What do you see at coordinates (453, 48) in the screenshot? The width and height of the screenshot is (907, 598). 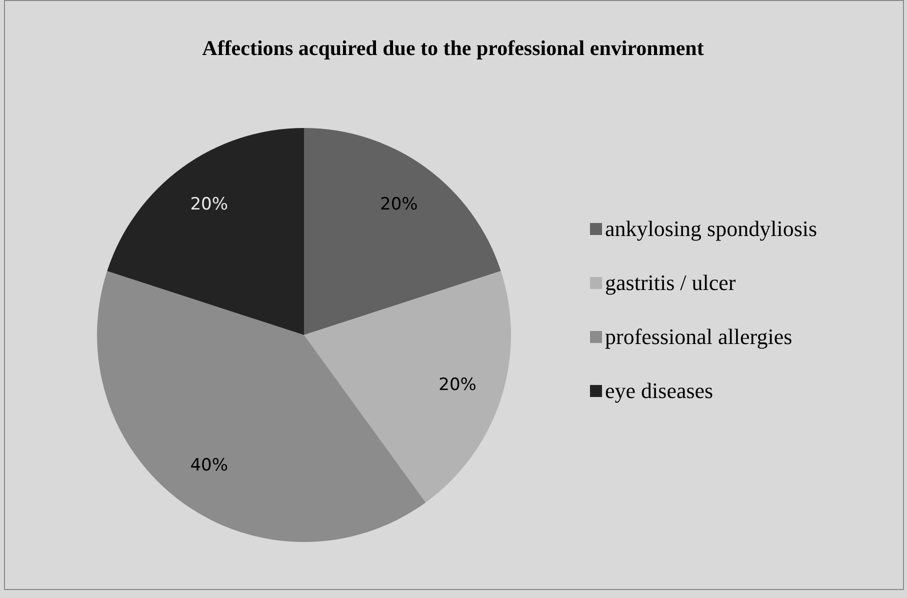 I see `chart-title: Affections acquired due to the professional environment` at bounding box center [453, 48].